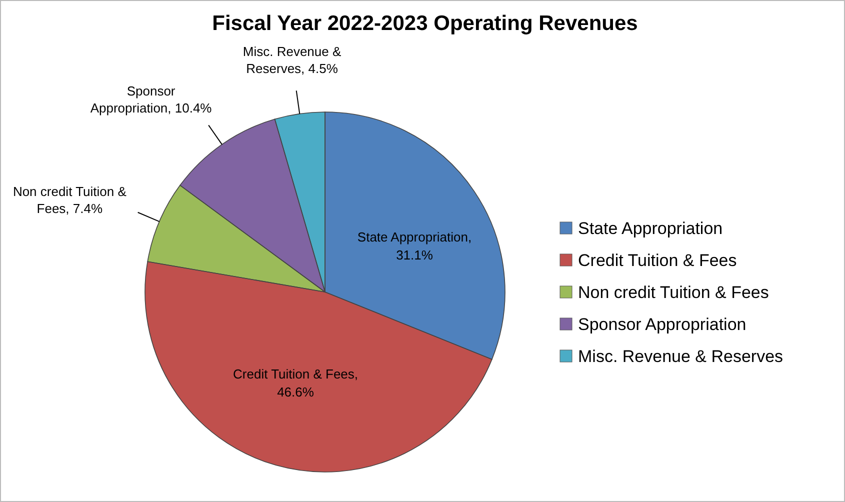  I want to click on data-label: Credit Tuition & Fees, 46.6%, so click(295, 383).